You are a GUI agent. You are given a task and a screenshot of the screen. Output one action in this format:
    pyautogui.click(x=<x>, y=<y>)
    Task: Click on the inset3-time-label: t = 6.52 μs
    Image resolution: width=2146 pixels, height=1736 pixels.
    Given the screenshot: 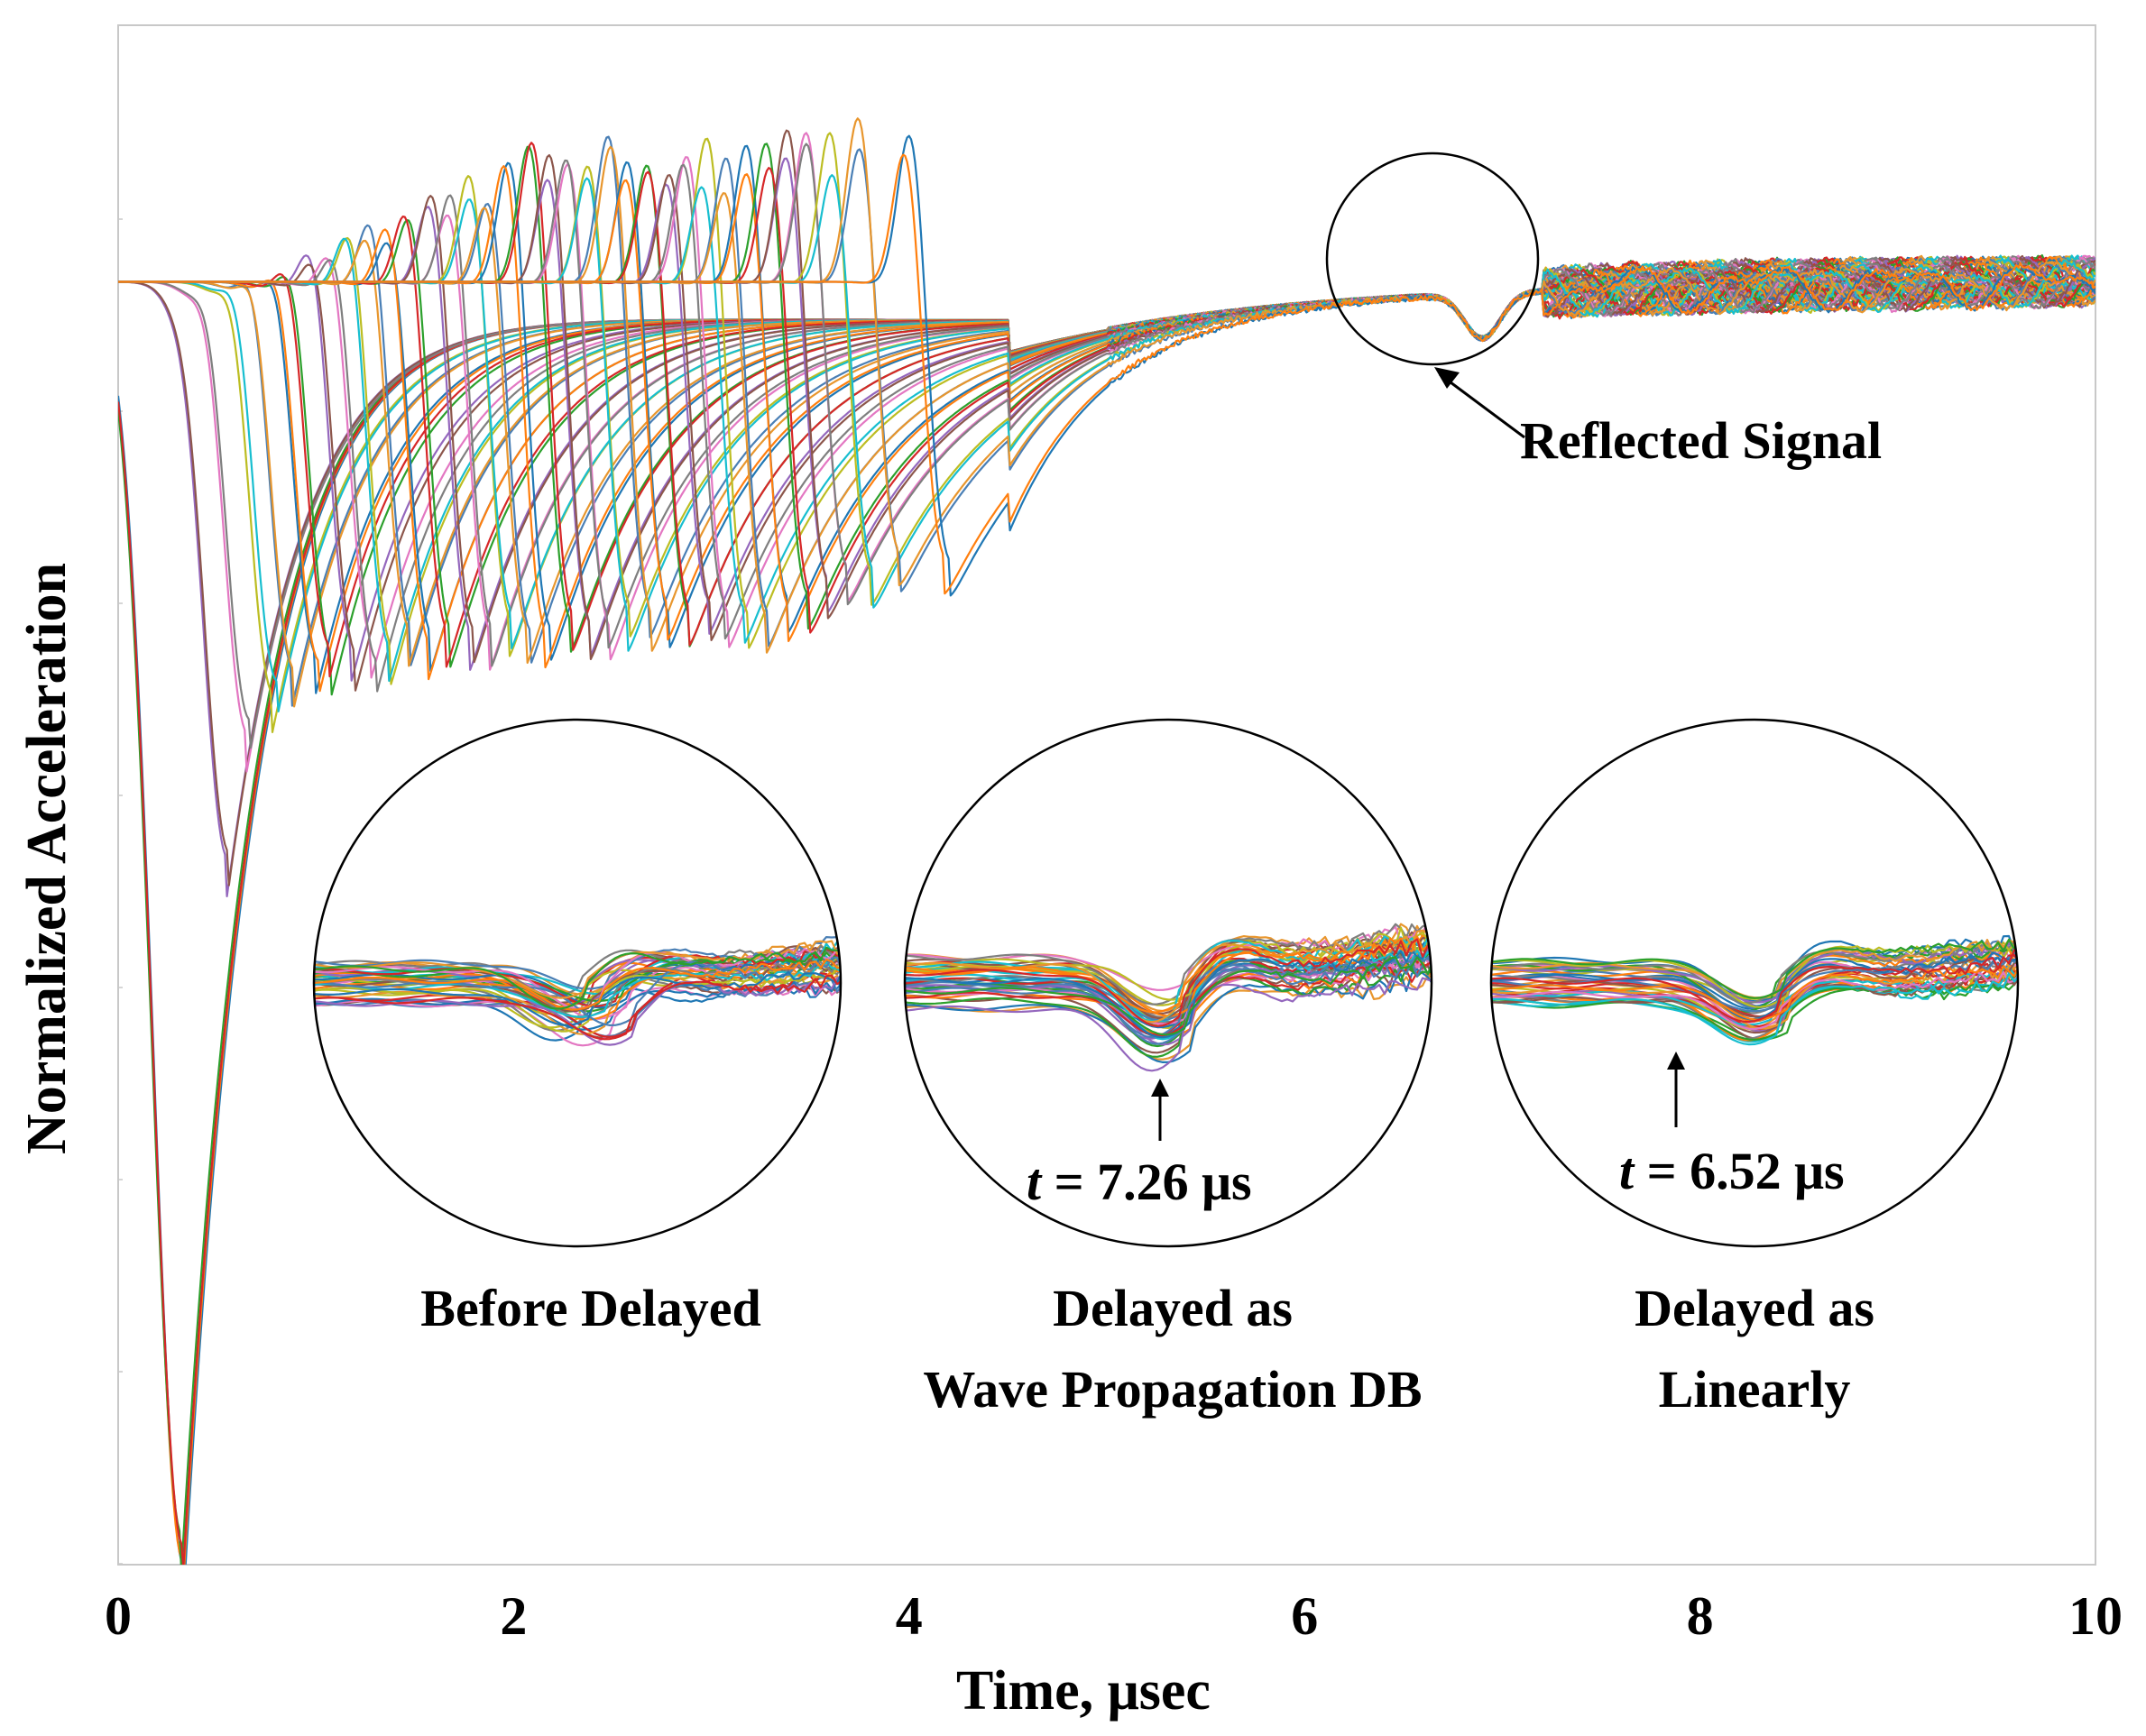 What is the action you would take?
    pyautogui.click(x=1732, y=1171)
    